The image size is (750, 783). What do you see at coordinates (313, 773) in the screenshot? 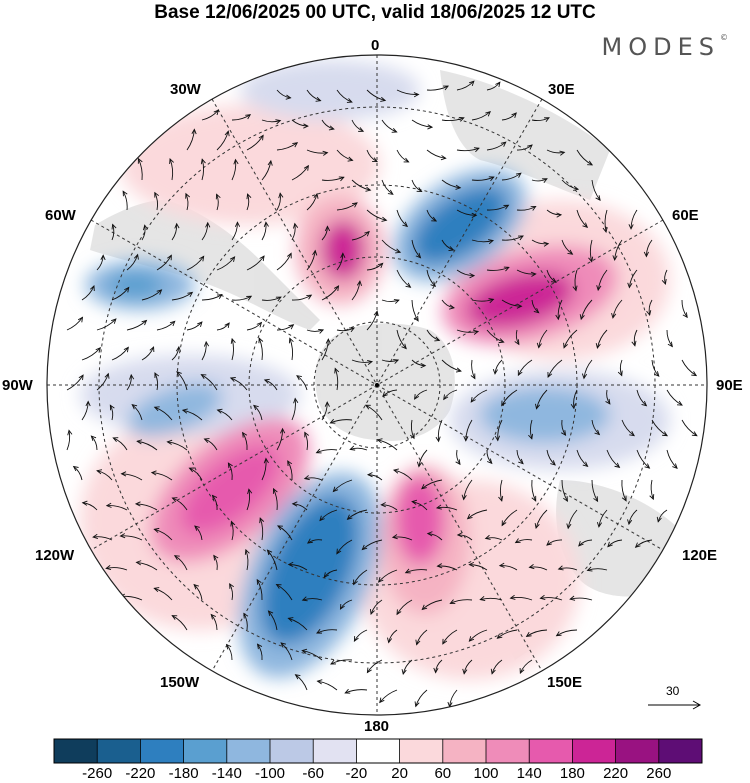
I see `colorbar-tick-label: -60` at bounding box center [313, 773].